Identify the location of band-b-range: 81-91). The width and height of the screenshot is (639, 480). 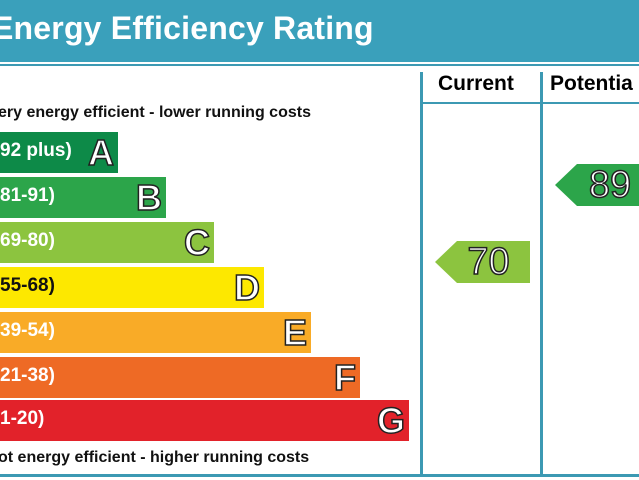
(27, 195).